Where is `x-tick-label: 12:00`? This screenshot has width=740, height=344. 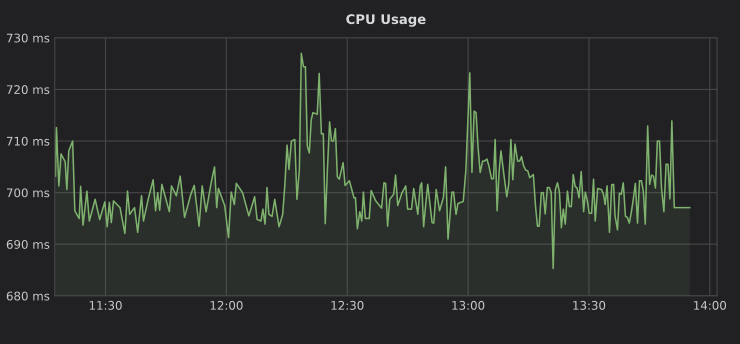
x-tick-label: 12:00 is located at coordinates (226, 305).